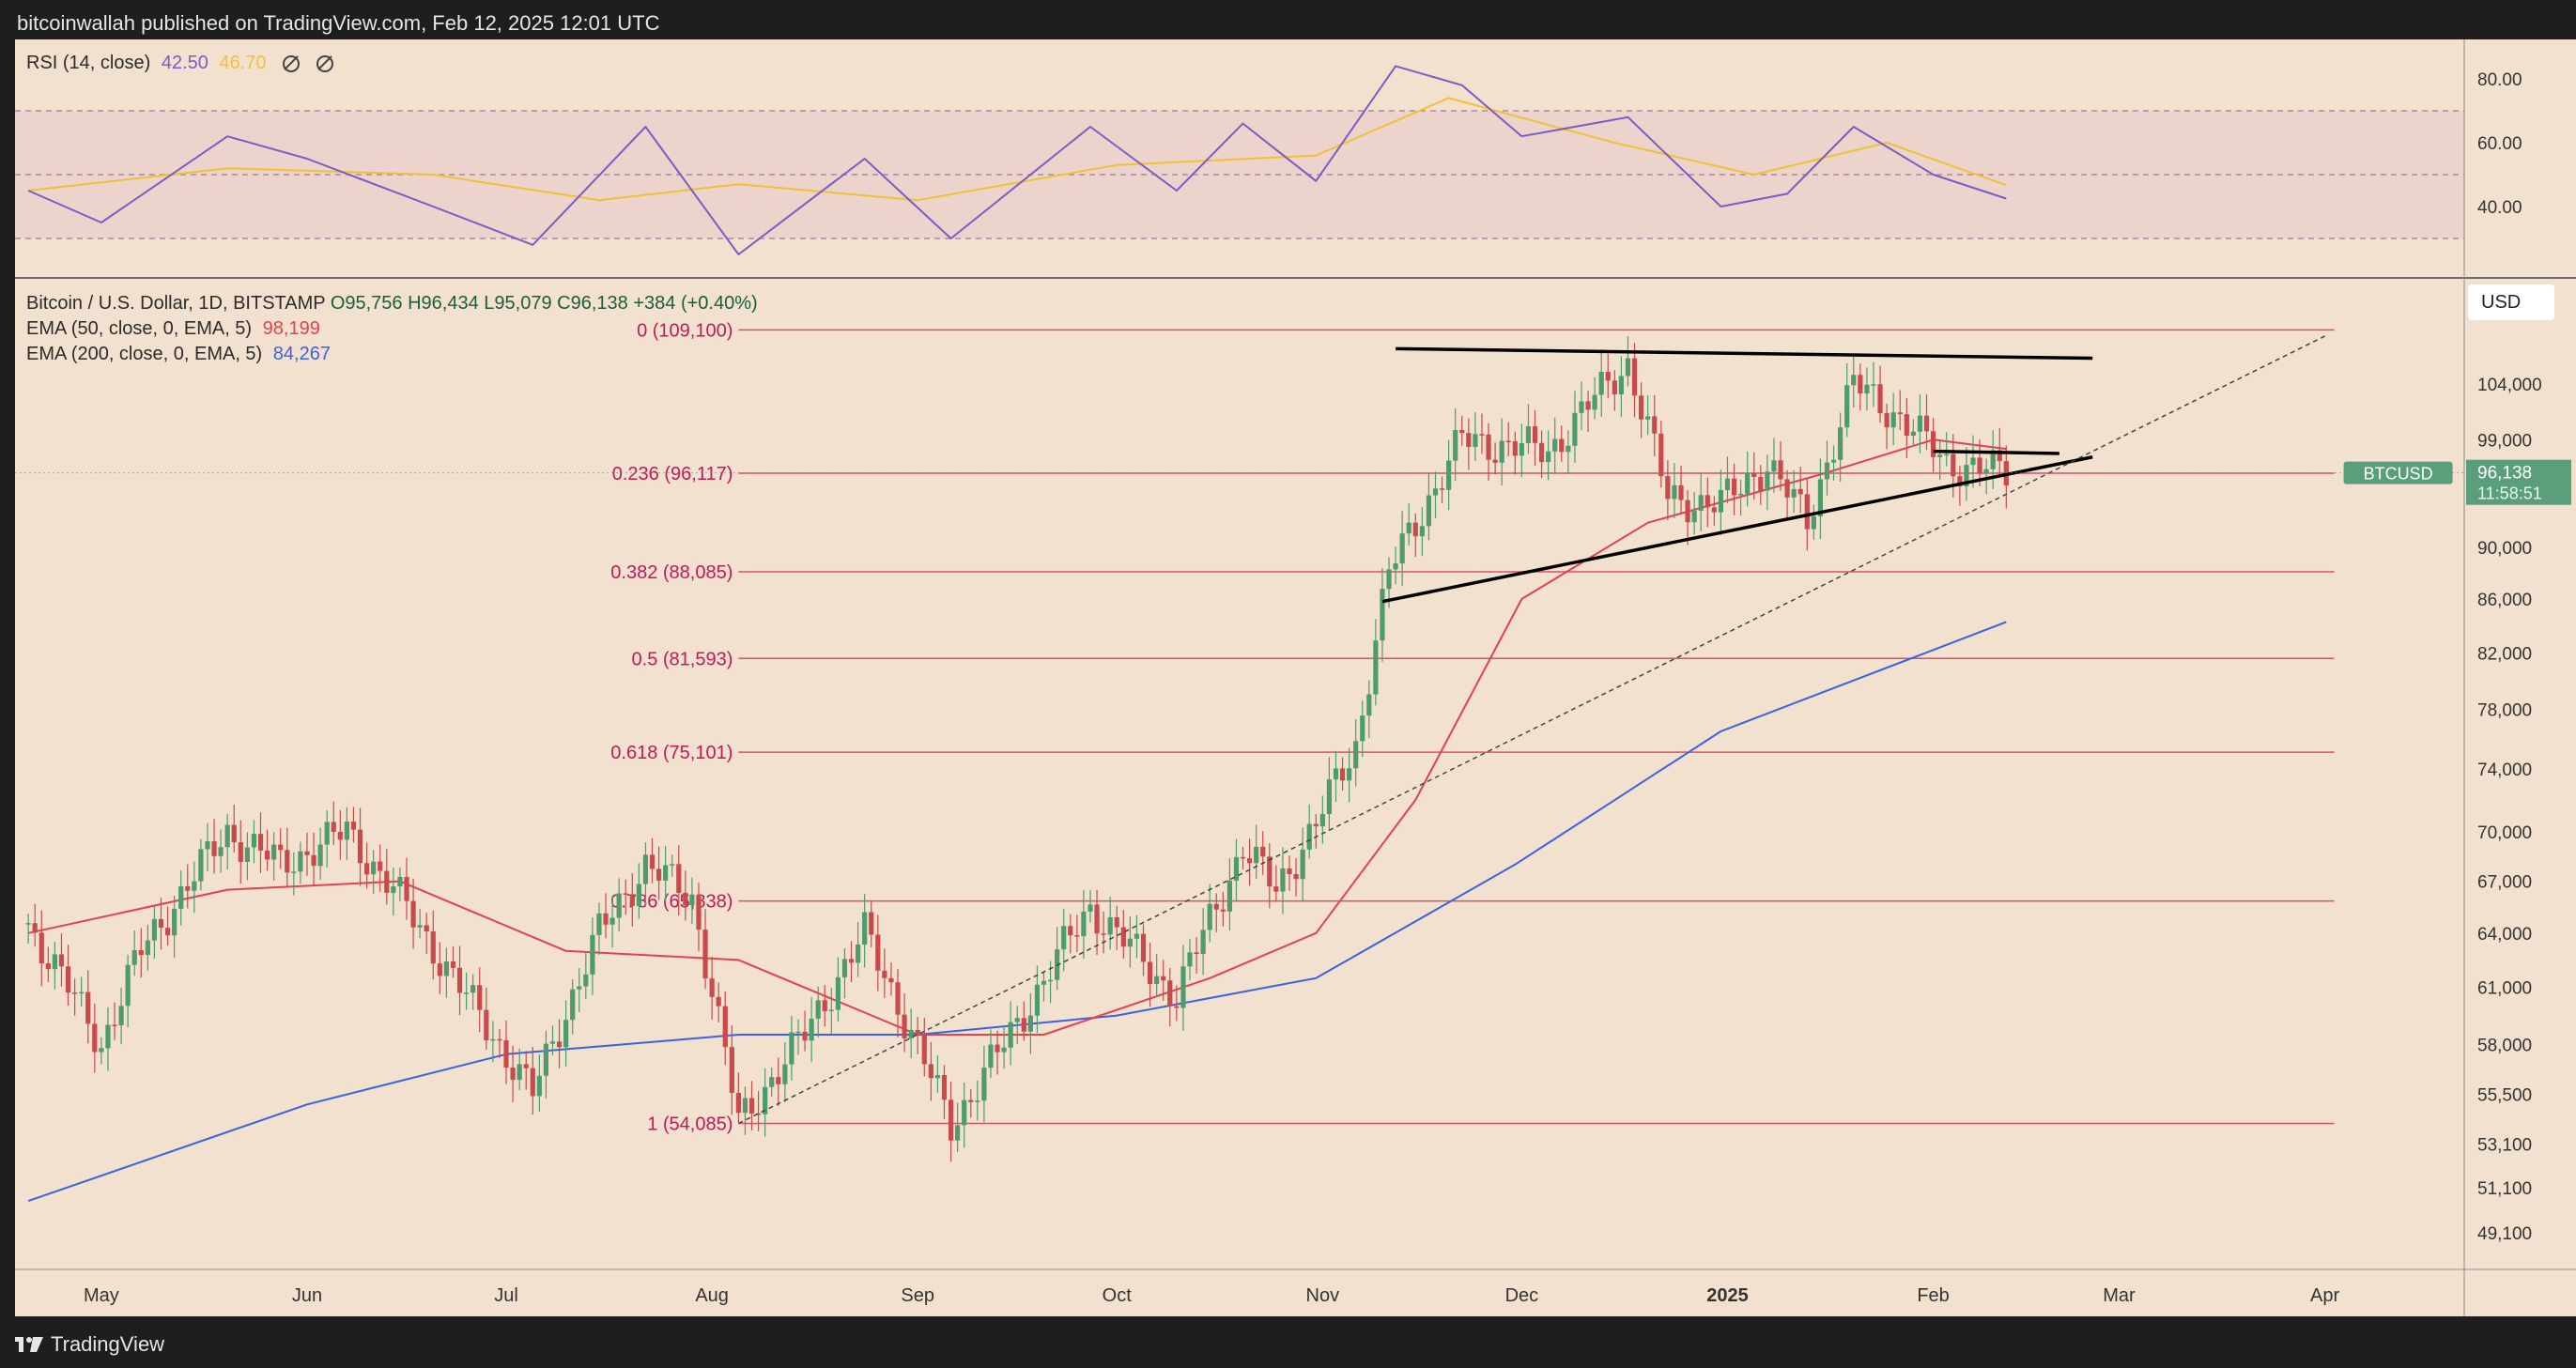  Describe the element at coordinates (89, 1345) in the screenshot. I see `tradingview-brand: TradingView` at that location.